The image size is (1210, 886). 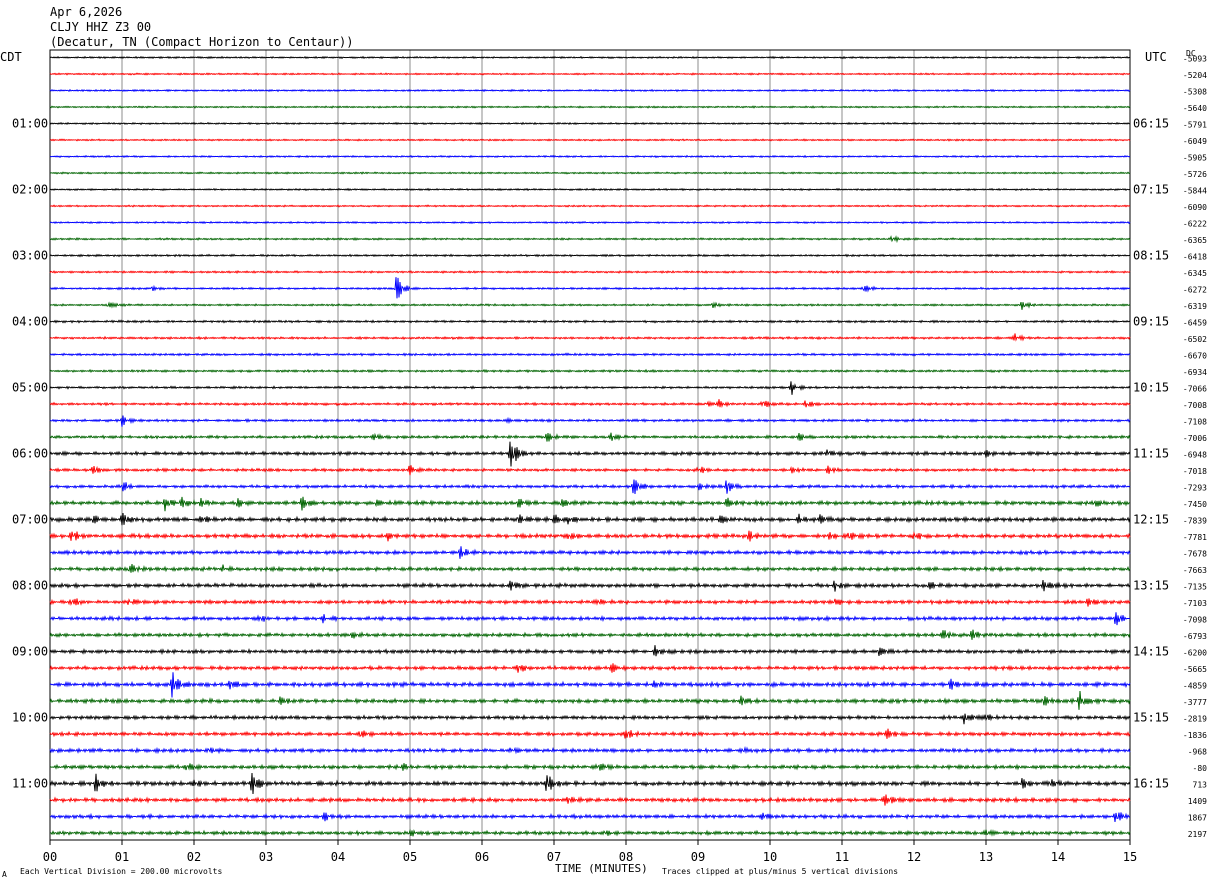 I want to click on dc-offset-label: -5905, so click(x=1195, y=158).